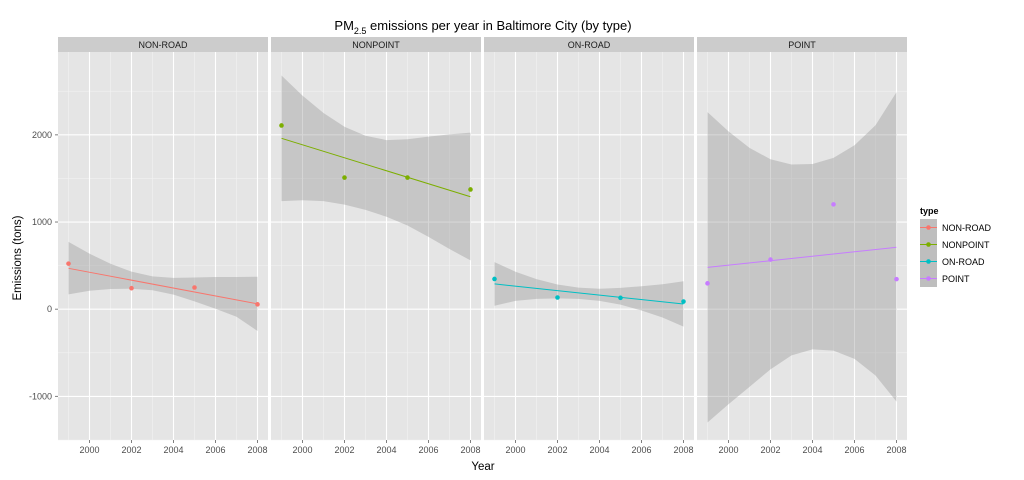 Image resolution: width=1024 pixels, height=480 pixels. I want to click on legend-item: NONPOINT, so click(955, 244).